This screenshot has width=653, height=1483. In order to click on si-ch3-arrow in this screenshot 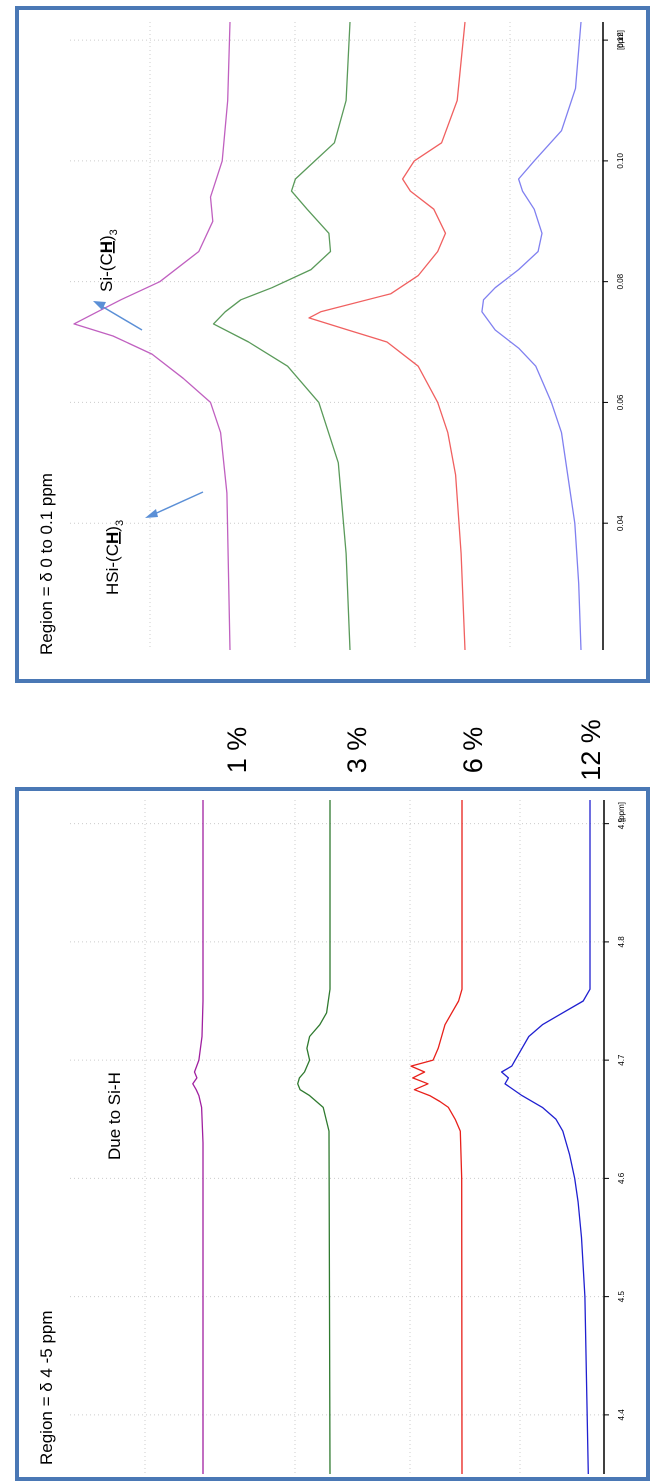, I will do `click(118, 316)`.